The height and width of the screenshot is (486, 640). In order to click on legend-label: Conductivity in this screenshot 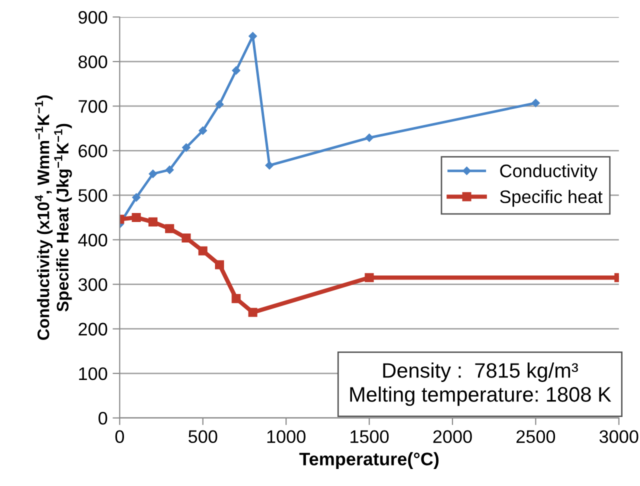, I will do `click(549, 172)`.